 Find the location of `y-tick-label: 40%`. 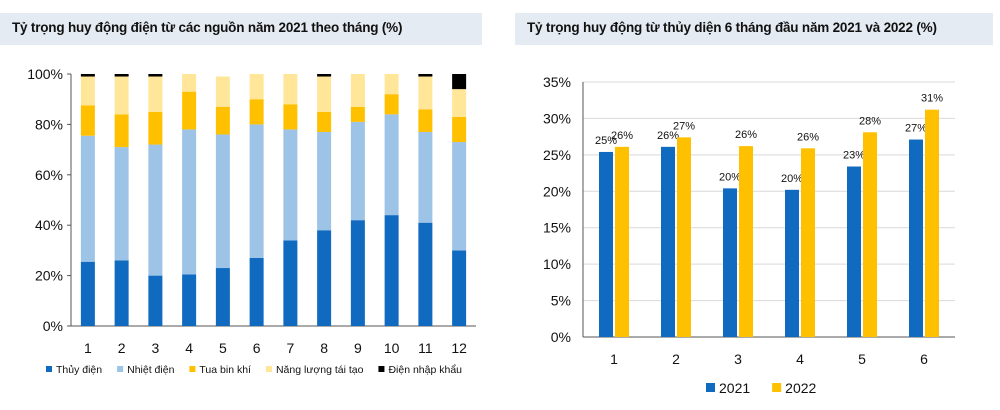

y-tick-label: 40% is located at coordinates (49, 225).